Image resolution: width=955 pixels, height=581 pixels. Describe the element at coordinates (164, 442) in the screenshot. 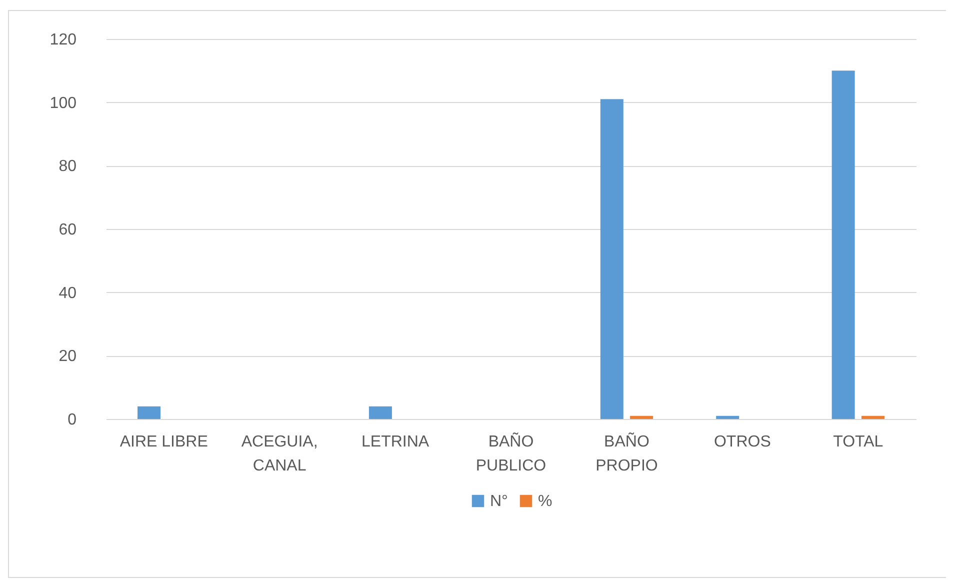

I see `x-tick-label: AIRE LIBRE` at that location.